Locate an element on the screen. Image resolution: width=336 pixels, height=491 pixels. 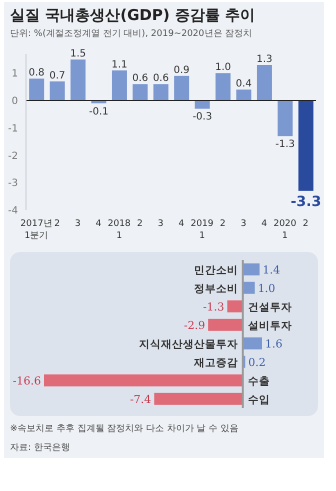
y-tick-label: 설비투자 is located at coordinates (269, 326).